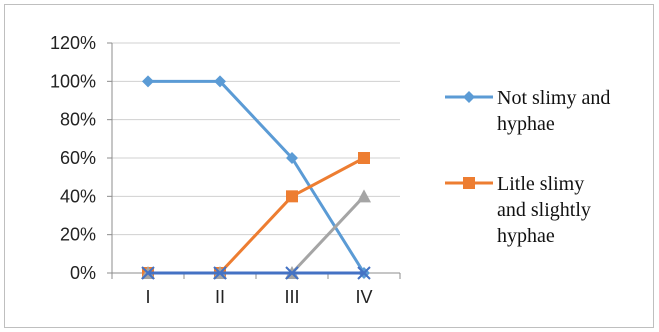 The height and width of the screenshot is (332, 659). What do you see at coordinates (83, 273) in the screenshot?
I see `y-tick-label: 0%` at bounding box center [83, 273].